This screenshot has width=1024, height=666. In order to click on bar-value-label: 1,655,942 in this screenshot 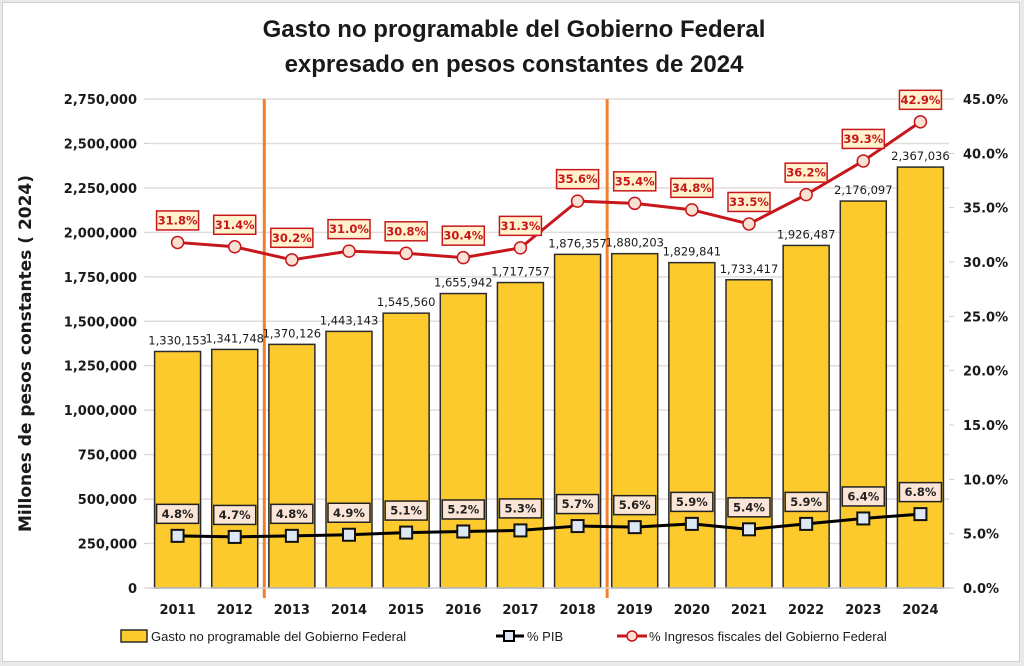, I will do `click(463, 283)`.